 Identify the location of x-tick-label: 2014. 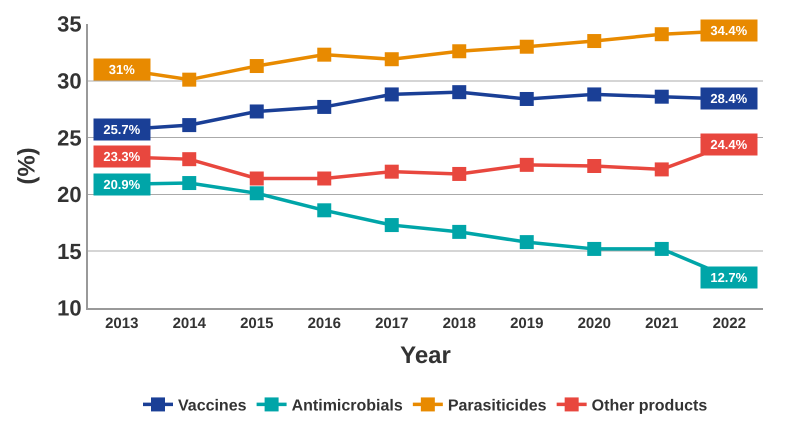
(189, 323).